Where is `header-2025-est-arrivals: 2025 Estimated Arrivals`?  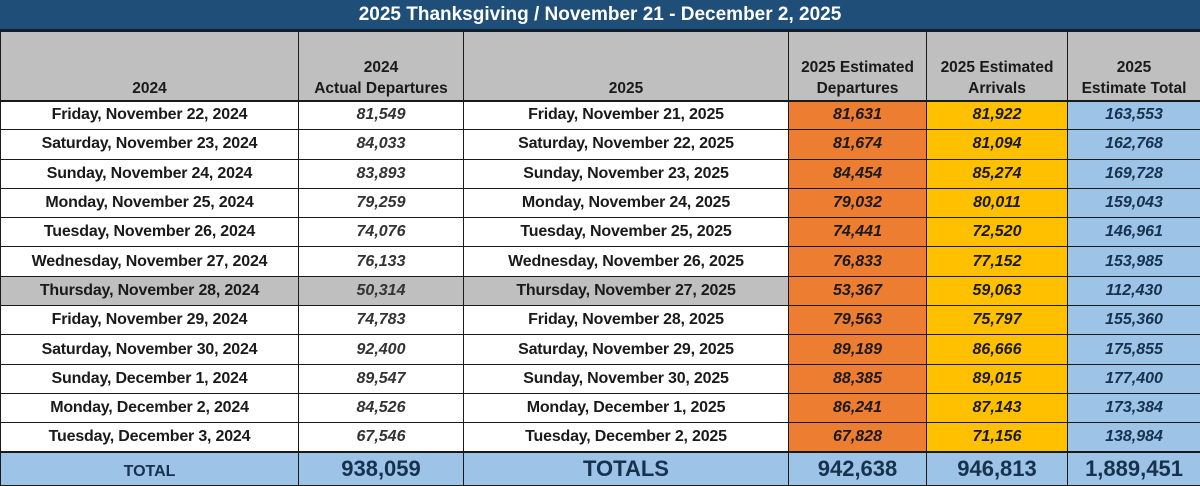 header-2025-est-arrivals: 2025 Estimated Arrivals is located at coordinates (997, 66).